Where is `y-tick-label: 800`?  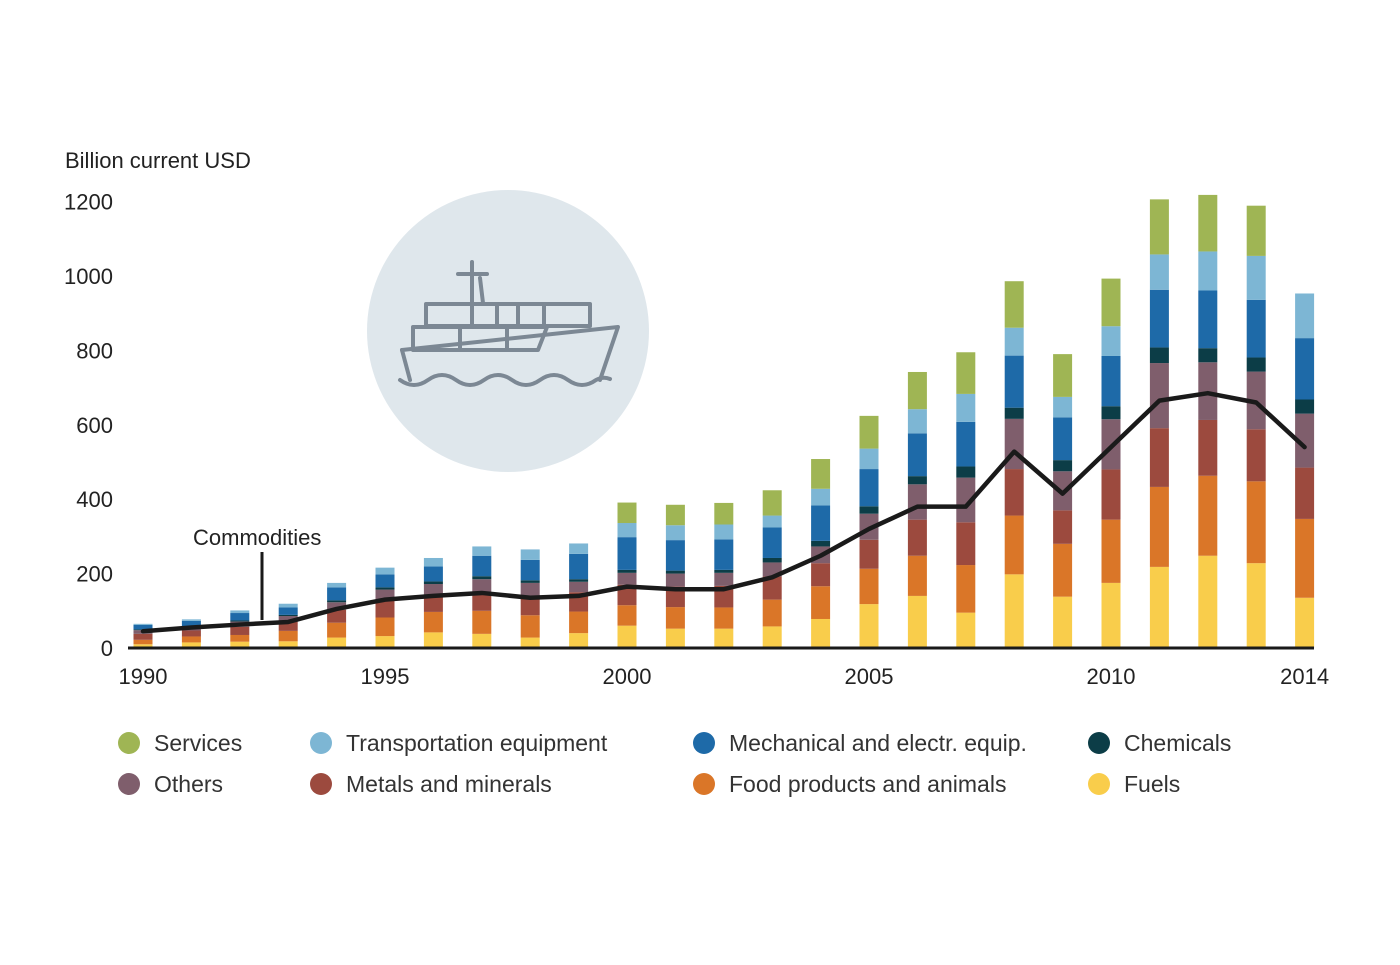 y-tick-label: 800 is located at coordinates (94, 350).